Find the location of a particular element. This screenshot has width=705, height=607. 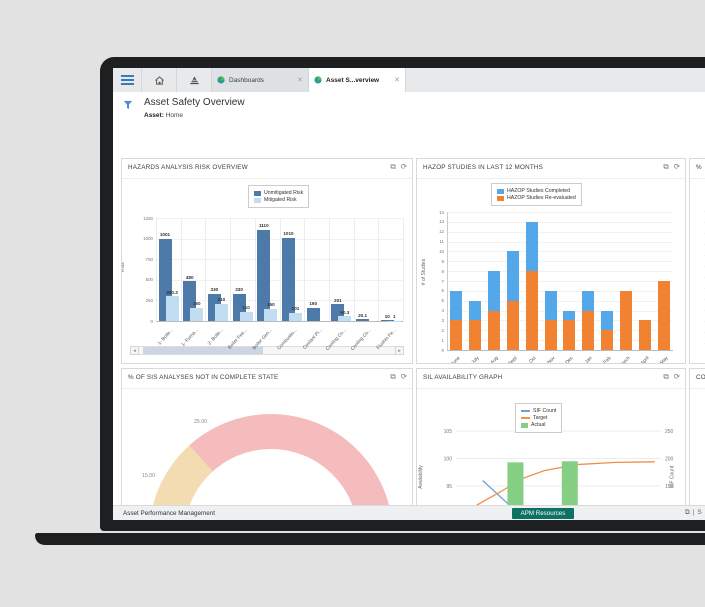

value-label: 330 is located at coordinates (239, 290).